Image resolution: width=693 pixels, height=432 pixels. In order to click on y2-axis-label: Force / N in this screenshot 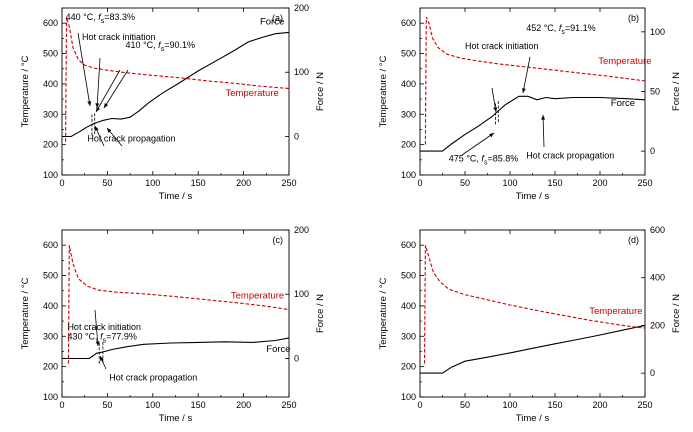, I will do `click(320, 313)`.